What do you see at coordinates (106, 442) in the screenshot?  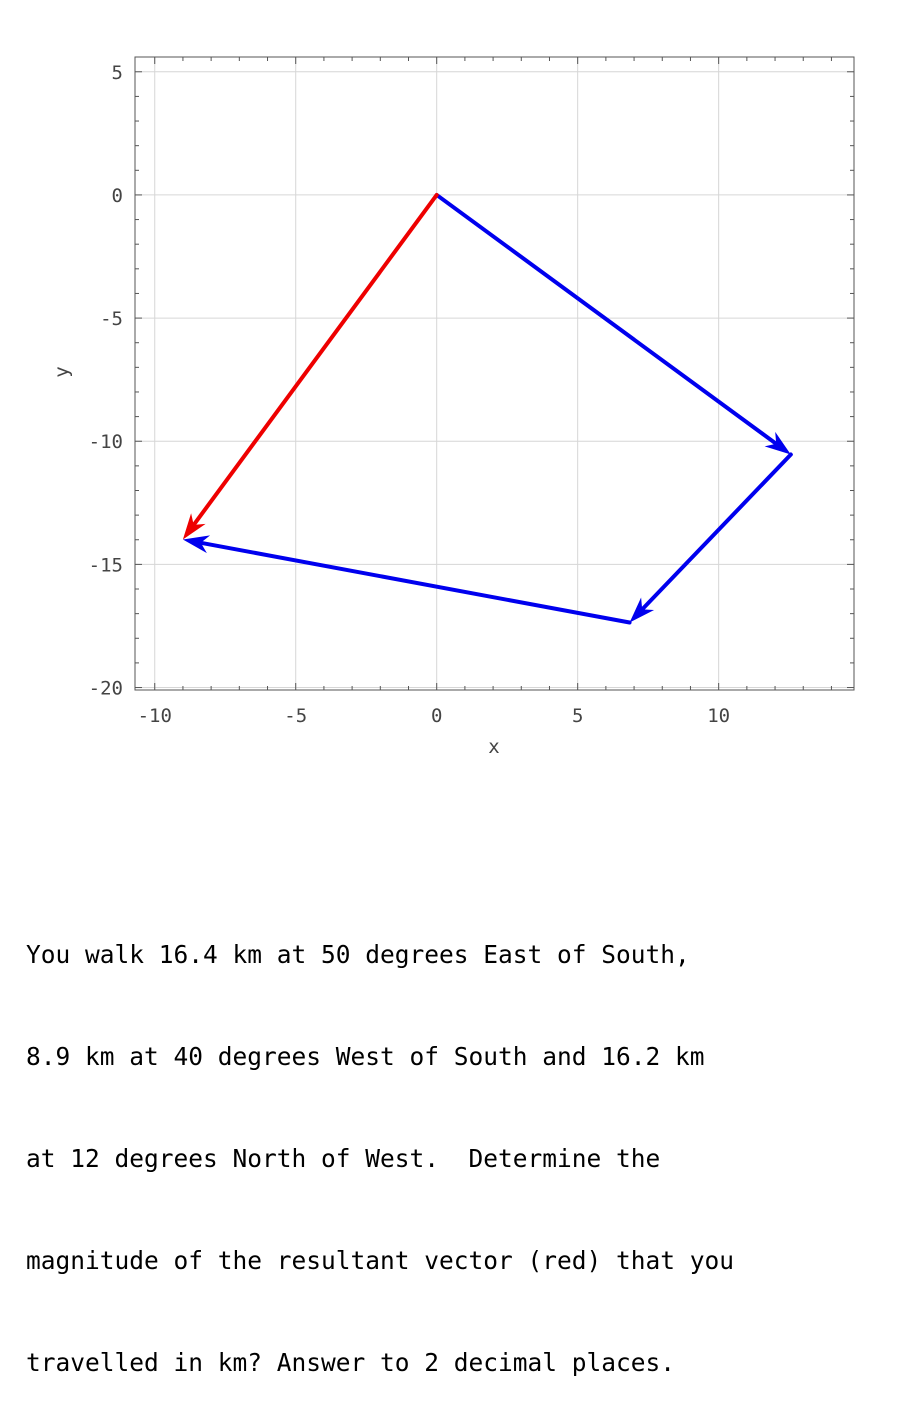 I see `y-tick-label: -10` at bounding box center [106, 442].